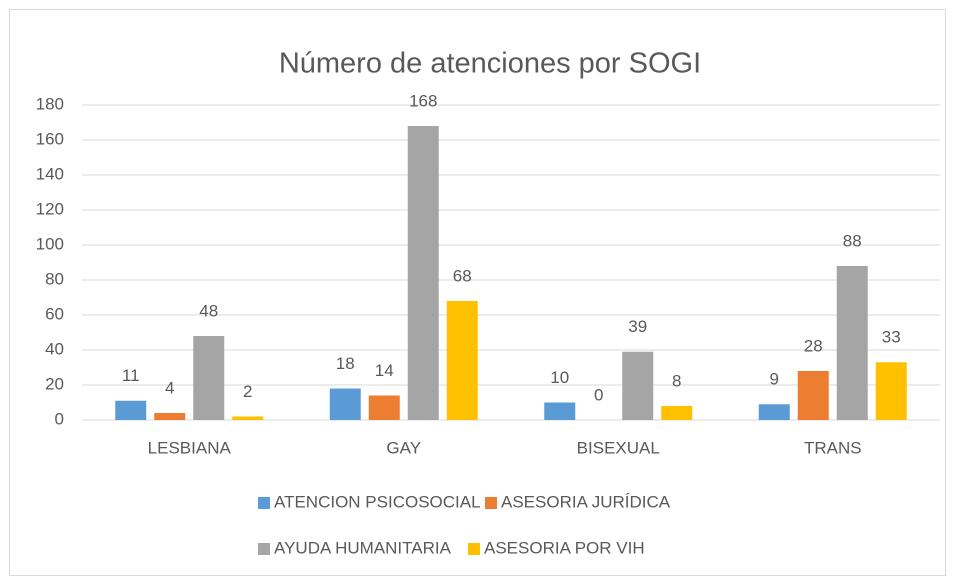 The width and height of the screenshot is (956, 577). What do you see at coordinates (363, 547) in the screenshot?
I see `legend-label: AYUDA HUMANITARIA` at bounding box center [363, 547].